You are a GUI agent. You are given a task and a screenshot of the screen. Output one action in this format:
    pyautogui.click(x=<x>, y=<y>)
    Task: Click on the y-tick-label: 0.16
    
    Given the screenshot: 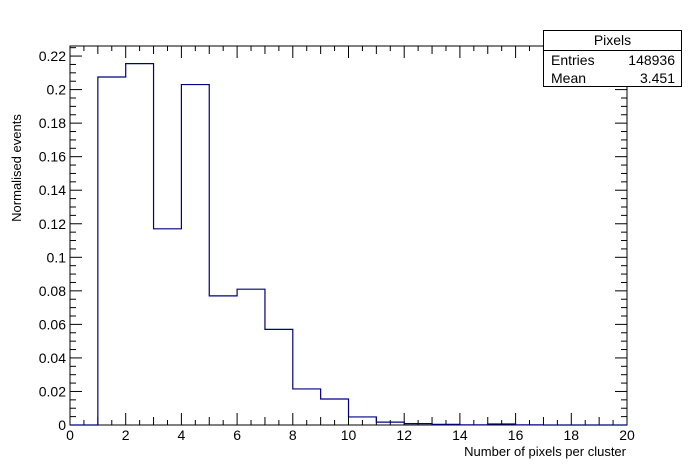 What is the action you would take?
    pyautogui.click(x=52, y=157)
    